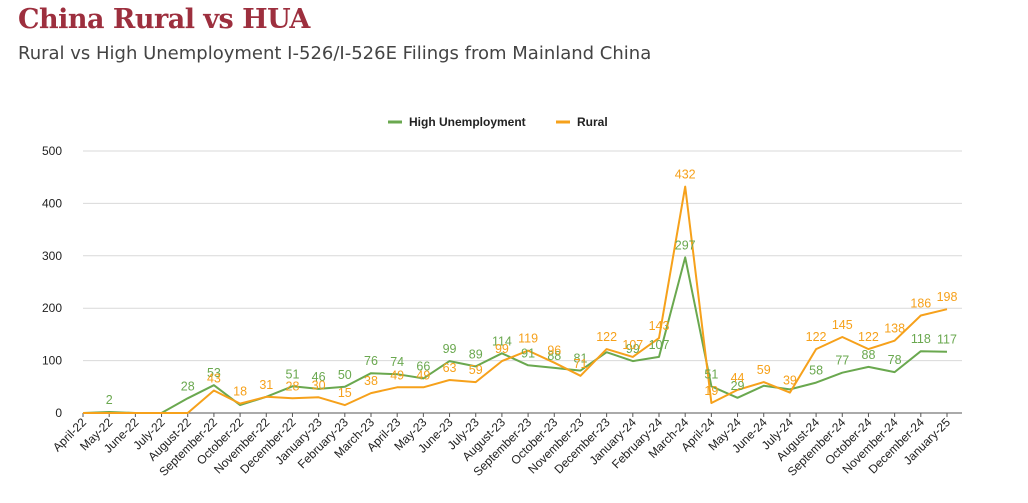  I want to click on data-label: 76, so click(371, 361).